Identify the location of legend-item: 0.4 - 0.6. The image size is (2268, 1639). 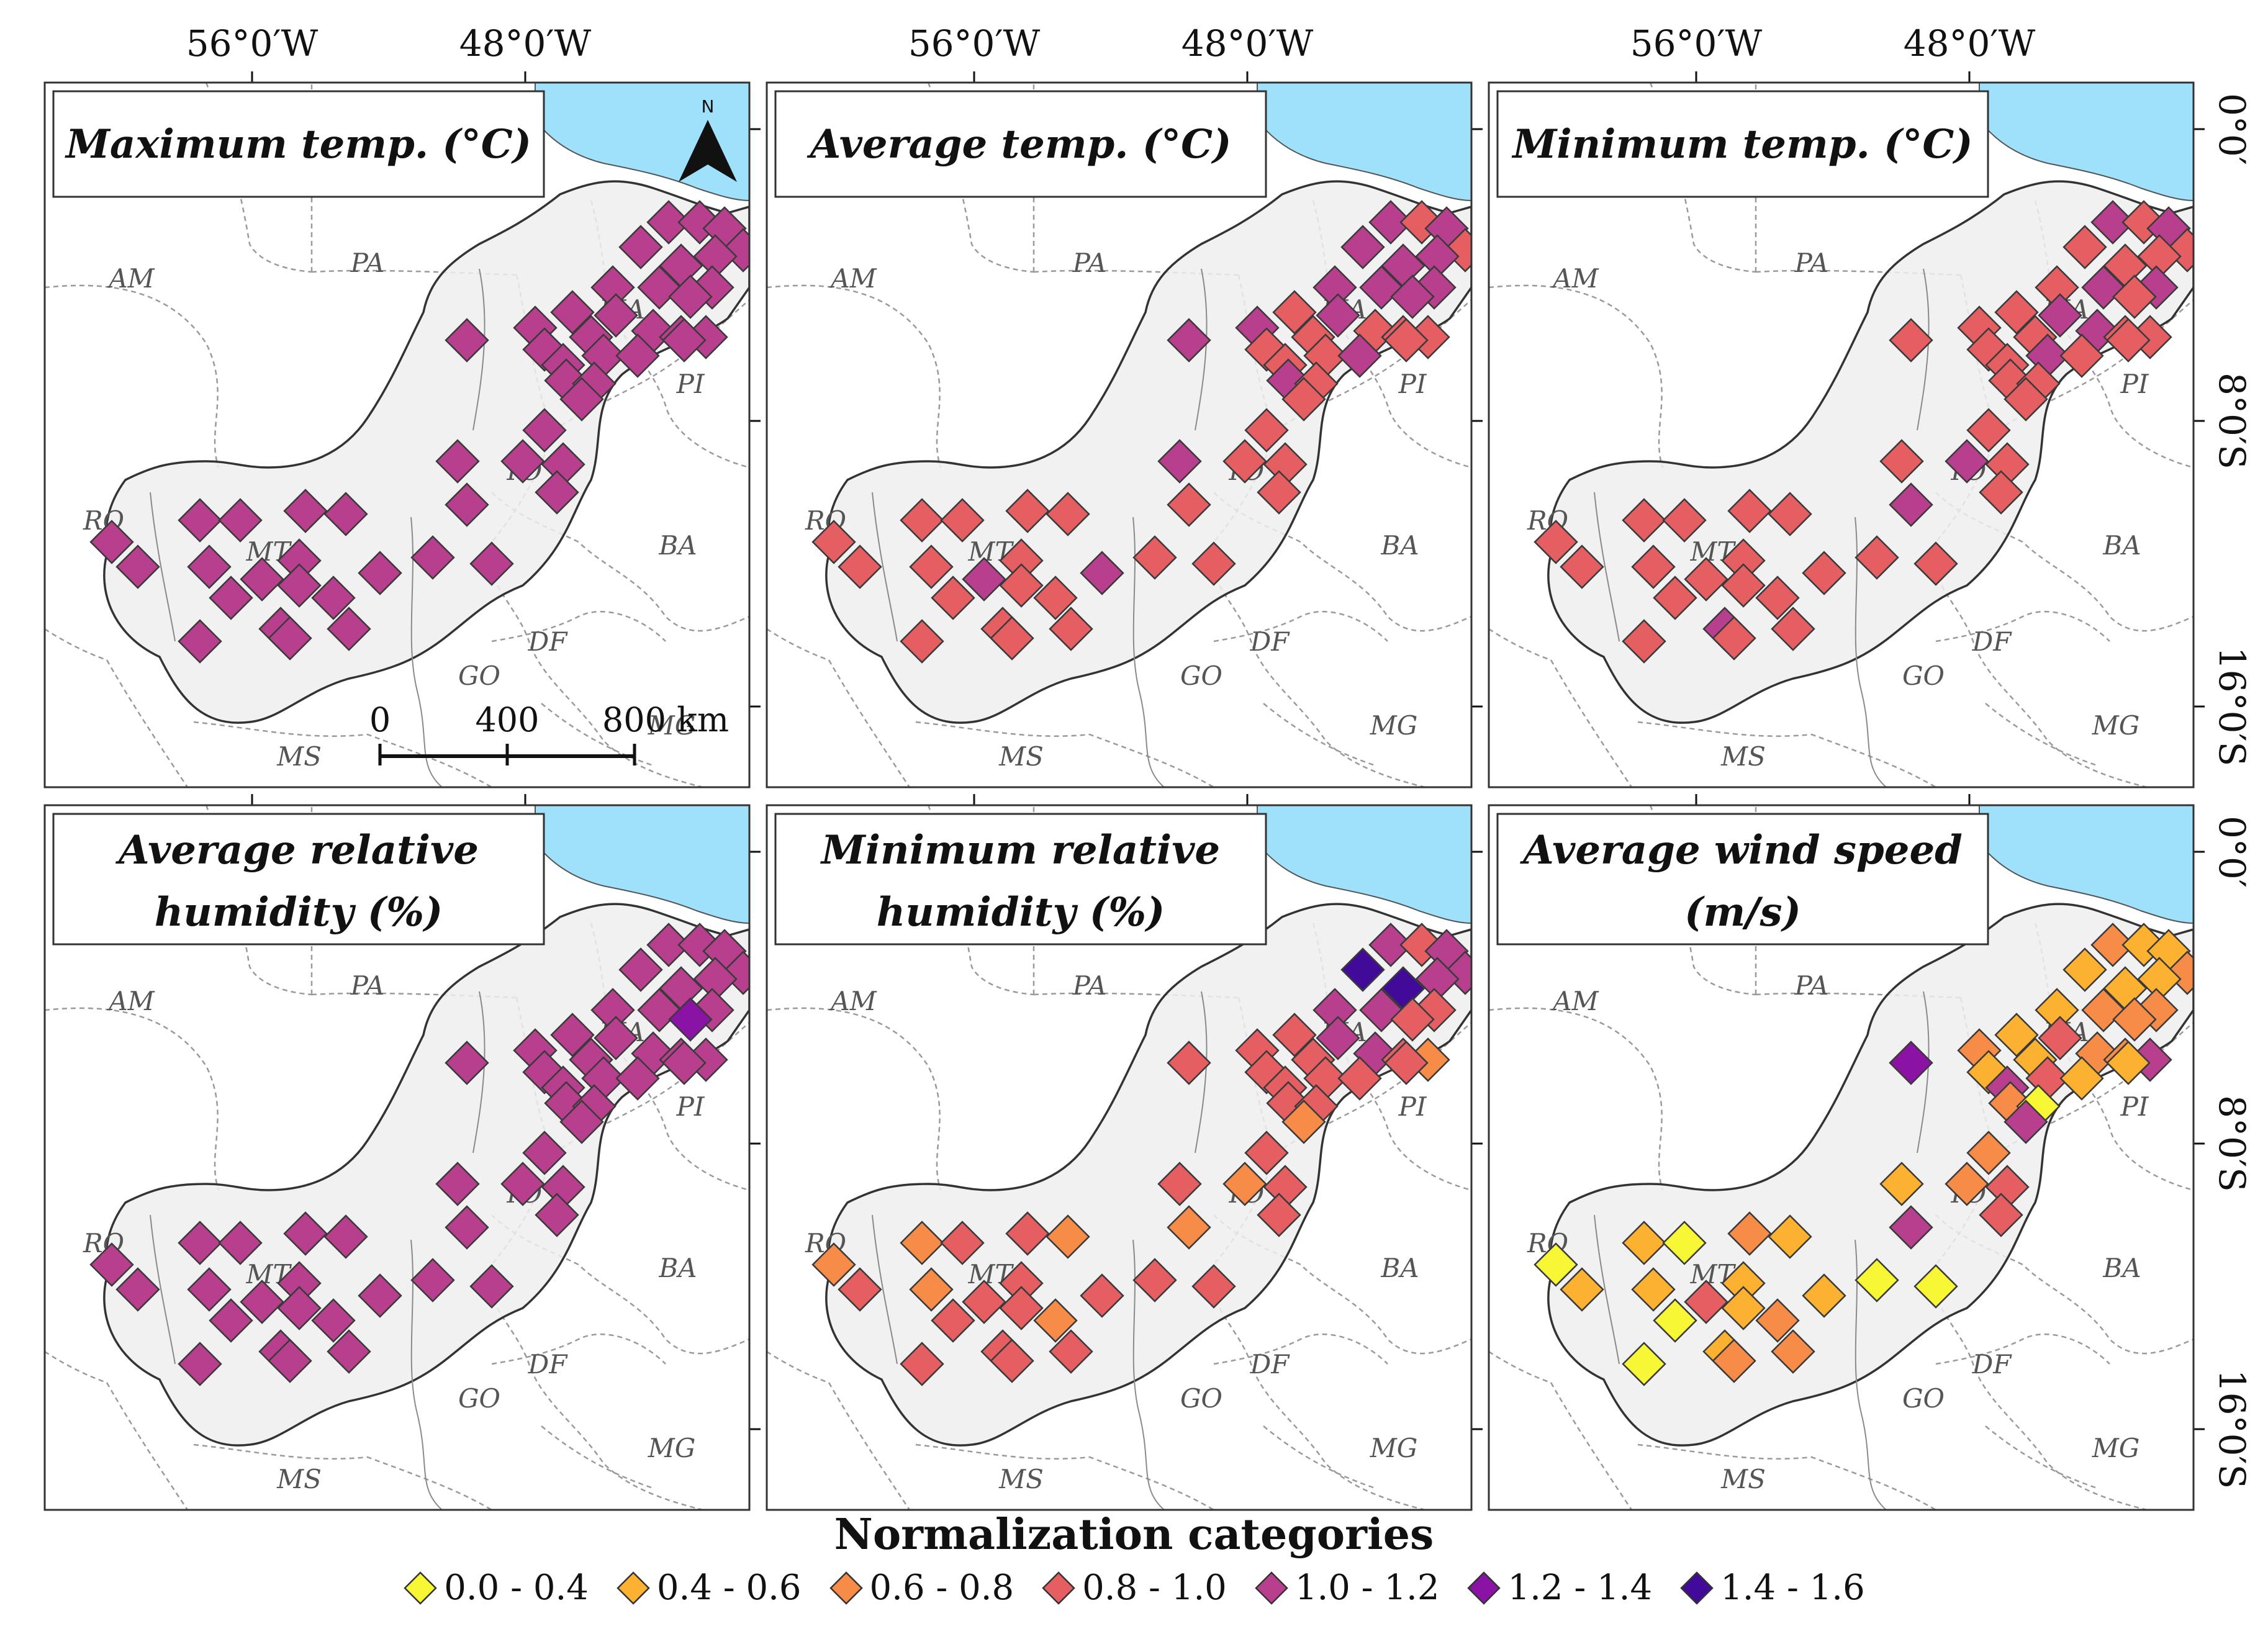
(709, 1588).